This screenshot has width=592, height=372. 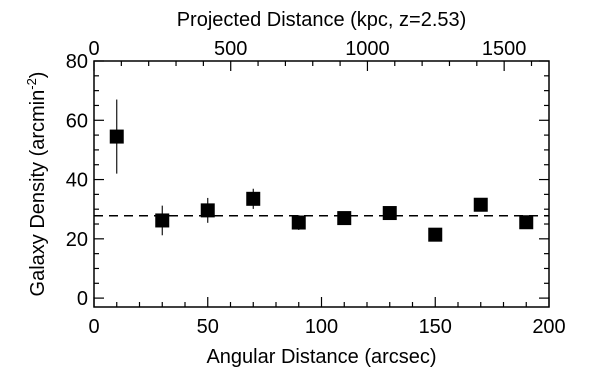 I want to click on y-tick-label: 40, so click(x=77, y=181).